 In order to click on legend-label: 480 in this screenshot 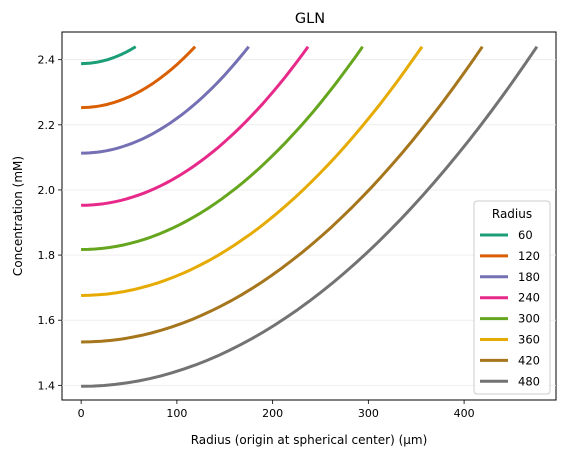, I will do `click(529, 381)`.